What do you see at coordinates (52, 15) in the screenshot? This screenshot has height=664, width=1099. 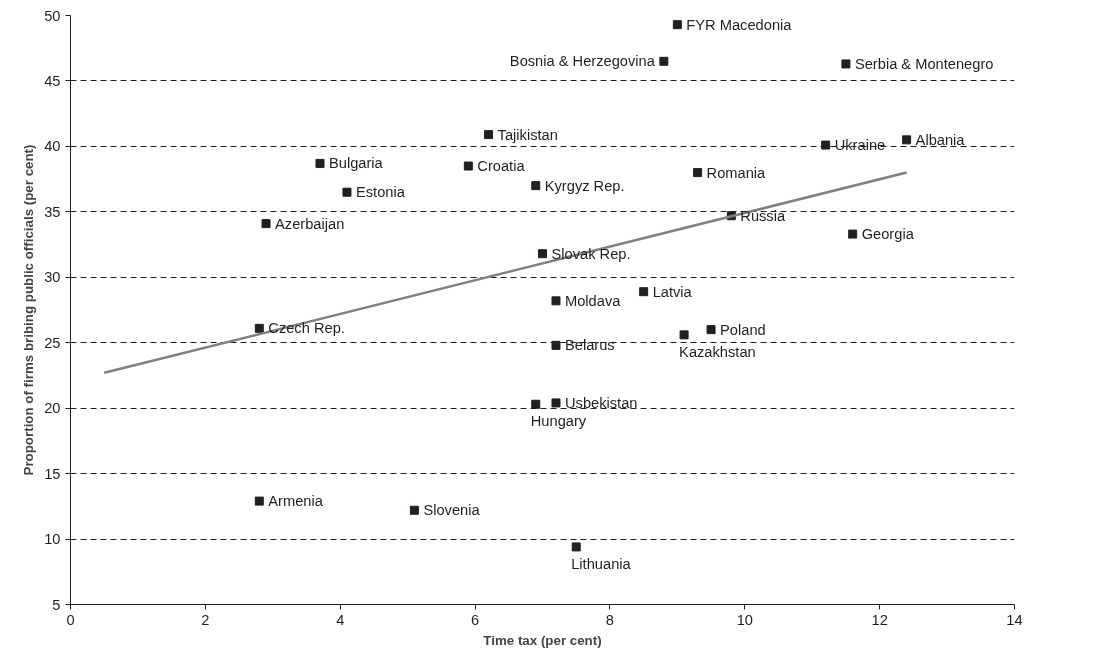 I see `y-tick-label: 50` at bounding box center [52, 15].